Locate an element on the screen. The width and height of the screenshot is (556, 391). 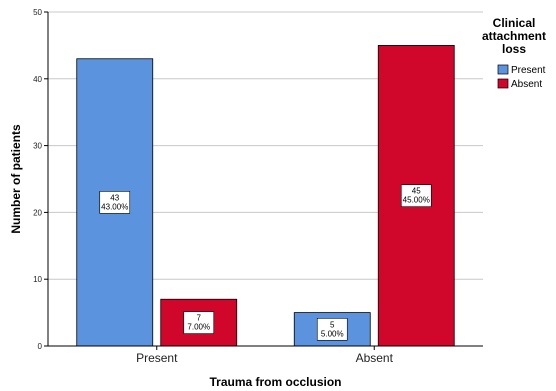
legend-title-line-2: attachment is located at coordinates (514, 36).